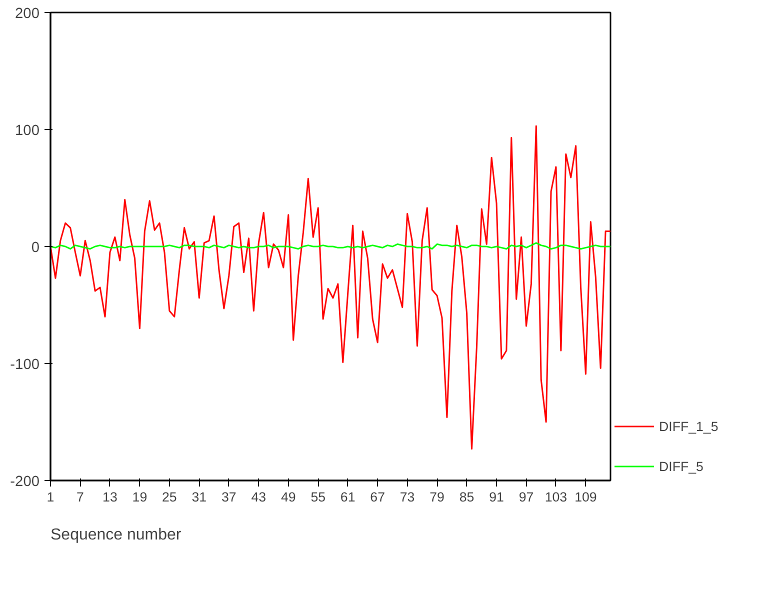 The width and height of the screenshot is (761, 598). I want to click on x-tick-label: 67, so click(377, 497).